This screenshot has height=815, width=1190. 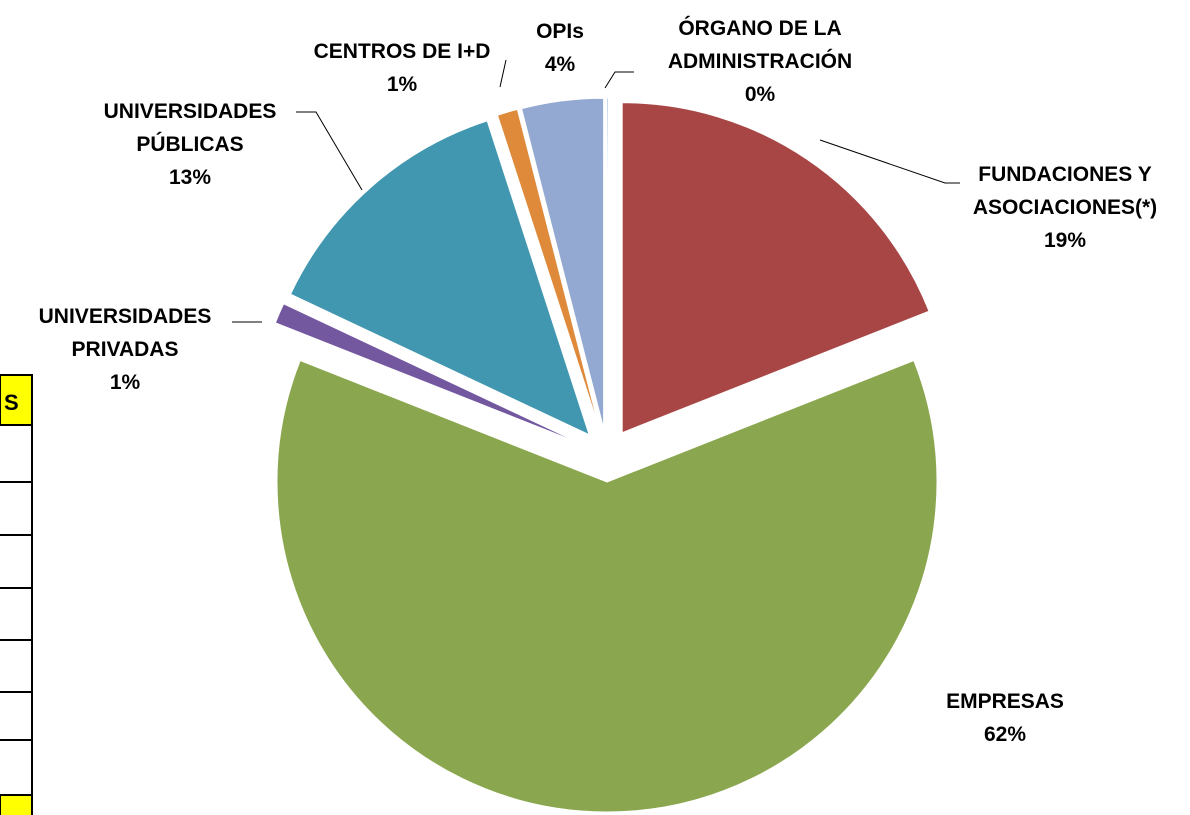 What do you see at coordinates (402, 51) in the screenshot?
I see `slice-label: CENTROS DE I+D` at bounding box center [402, 51].